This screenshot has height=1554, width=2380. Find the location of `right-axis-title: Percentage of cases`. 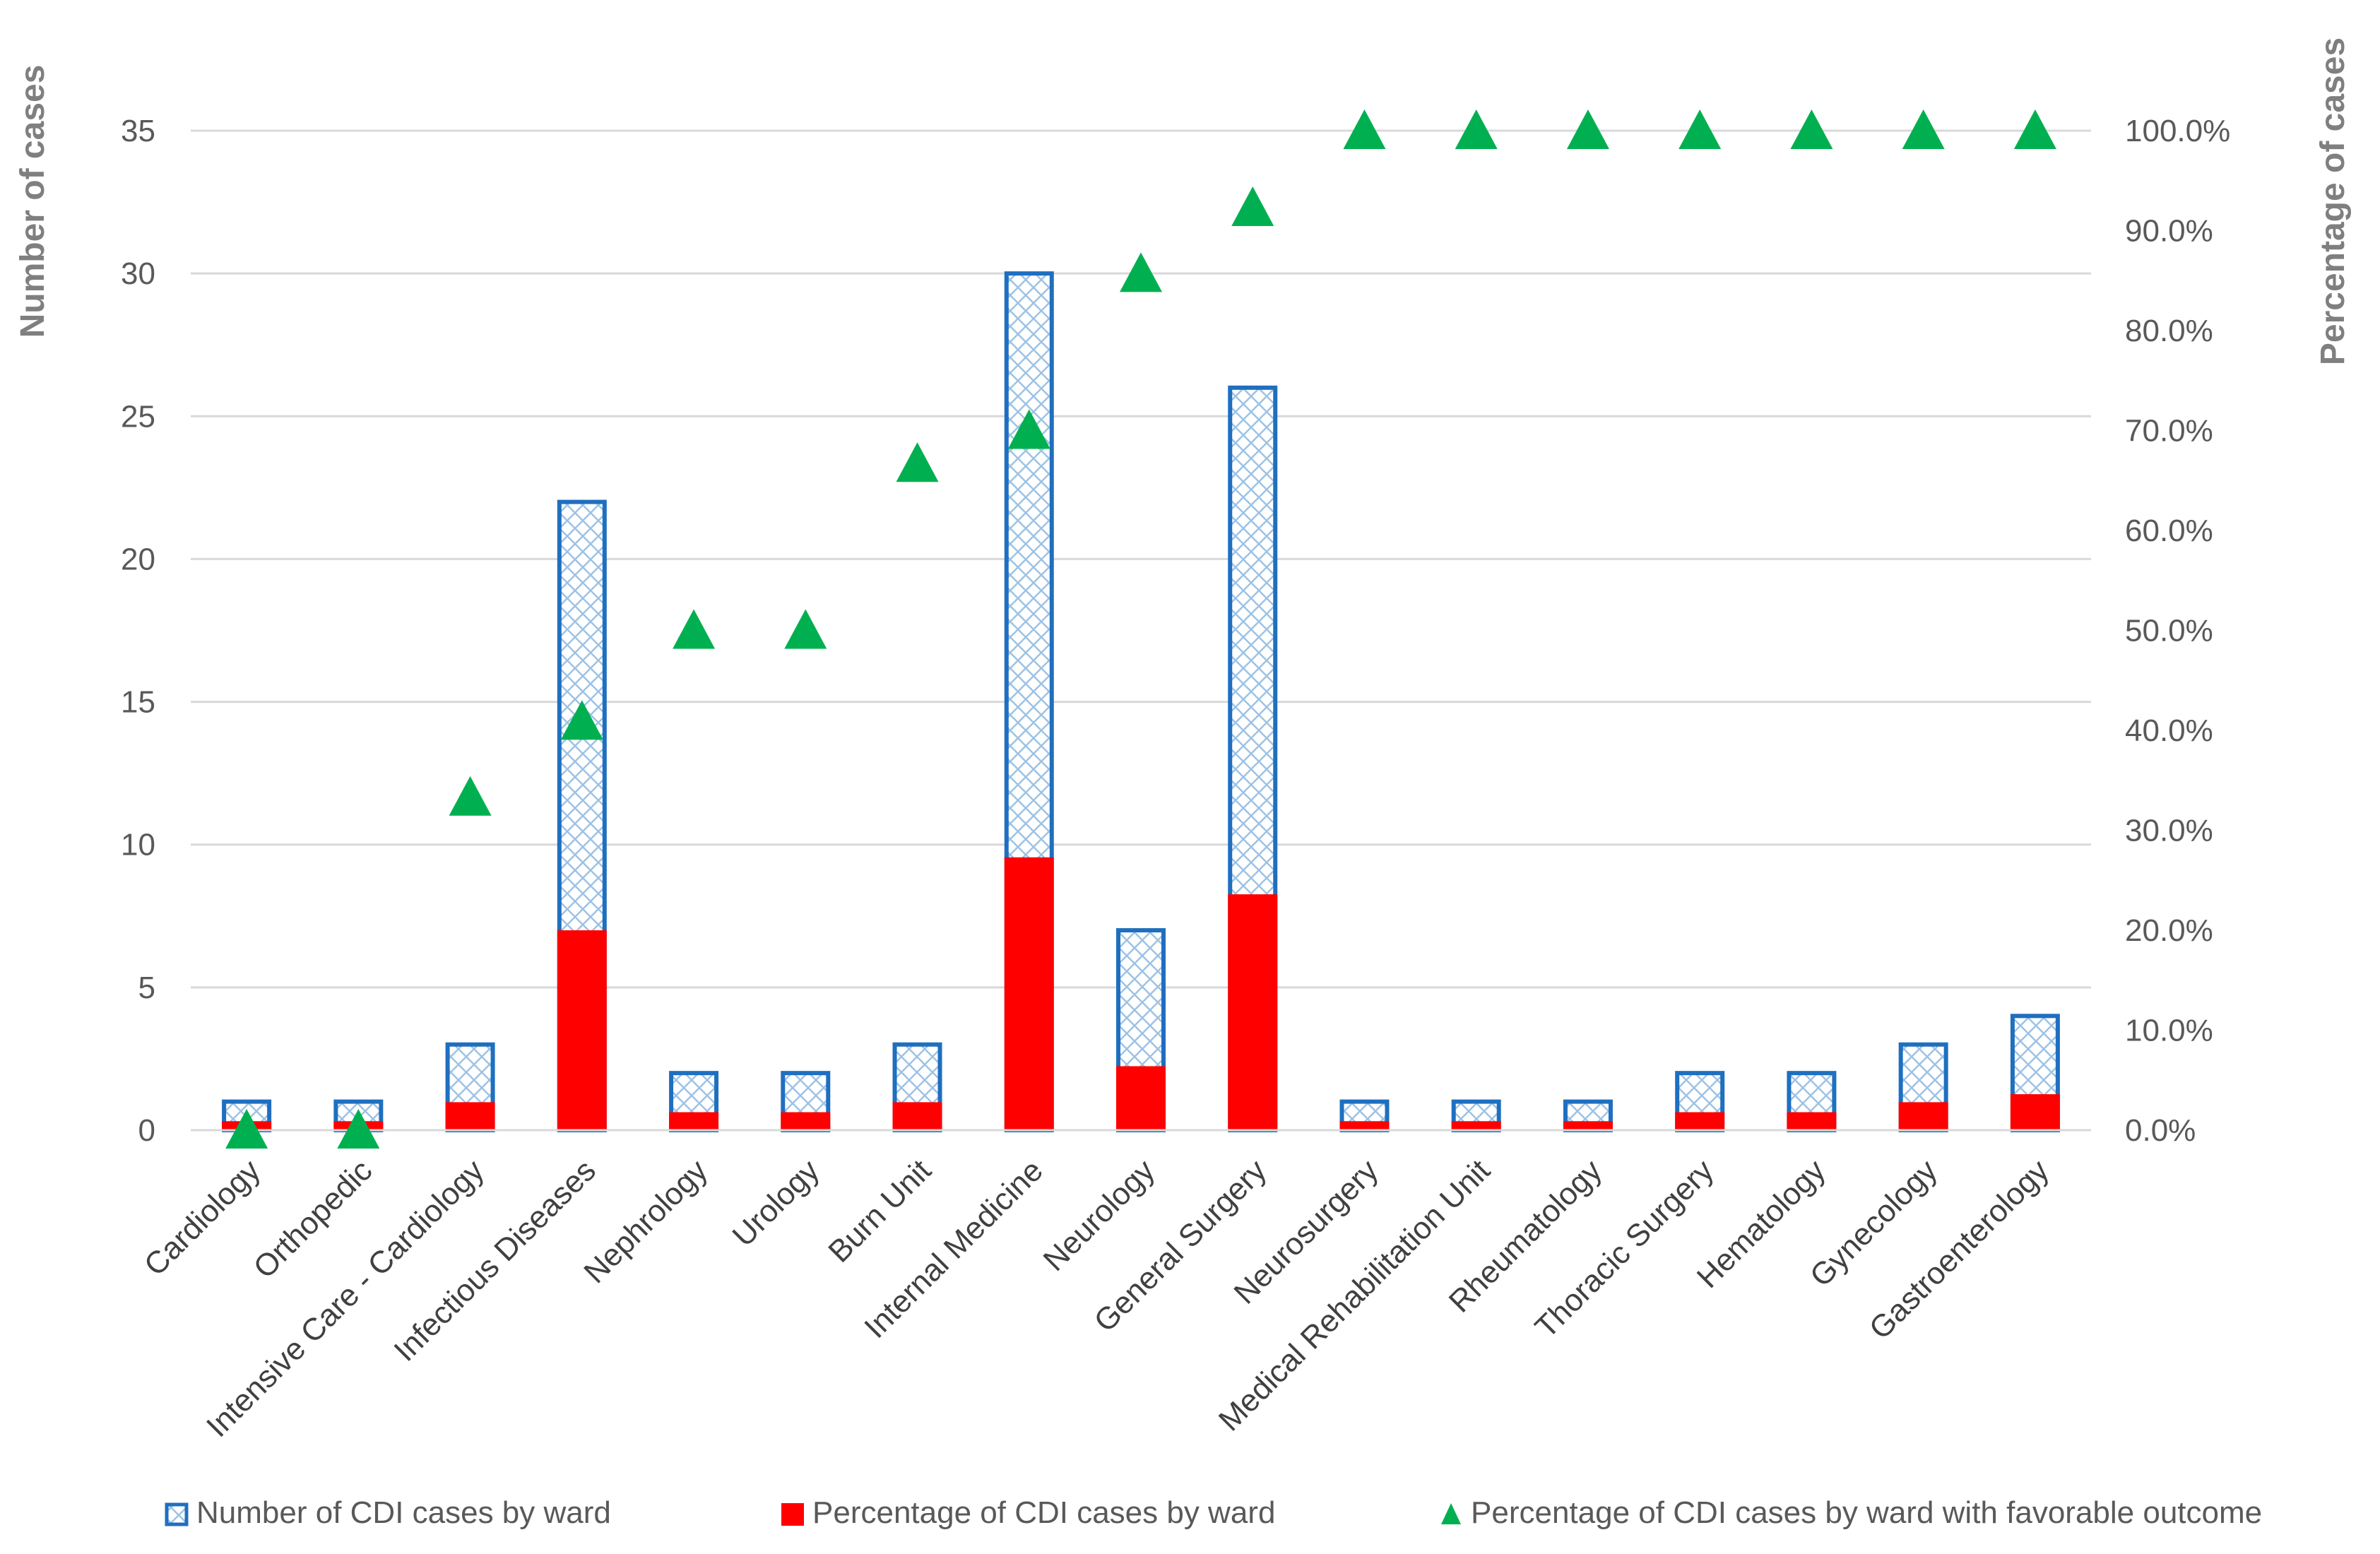

right-axis-title: Percentage of cases is located at coordinates (2333, 201).